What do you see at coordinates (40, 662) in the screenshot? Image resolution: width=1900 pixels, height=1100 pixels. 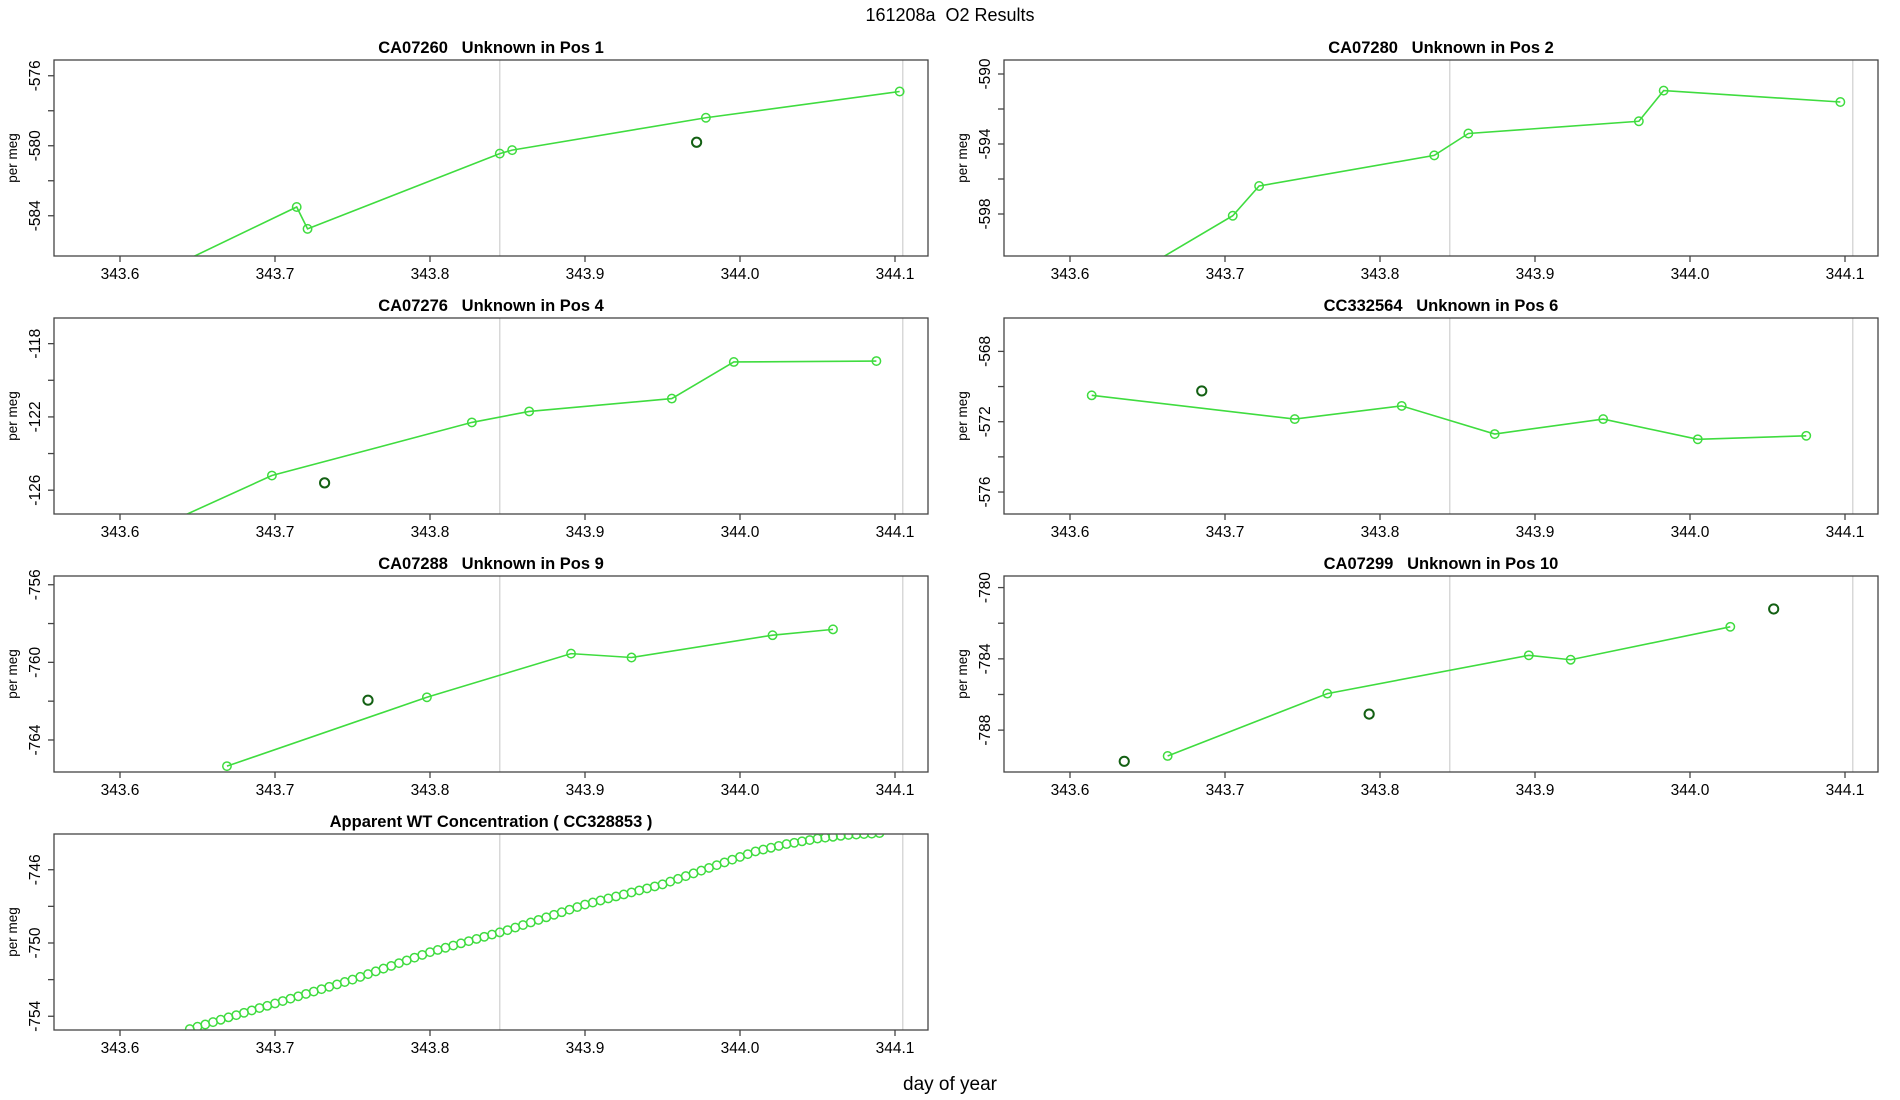 I see `y-axis: -756 -760 -764` at bounding box center [40, 662].